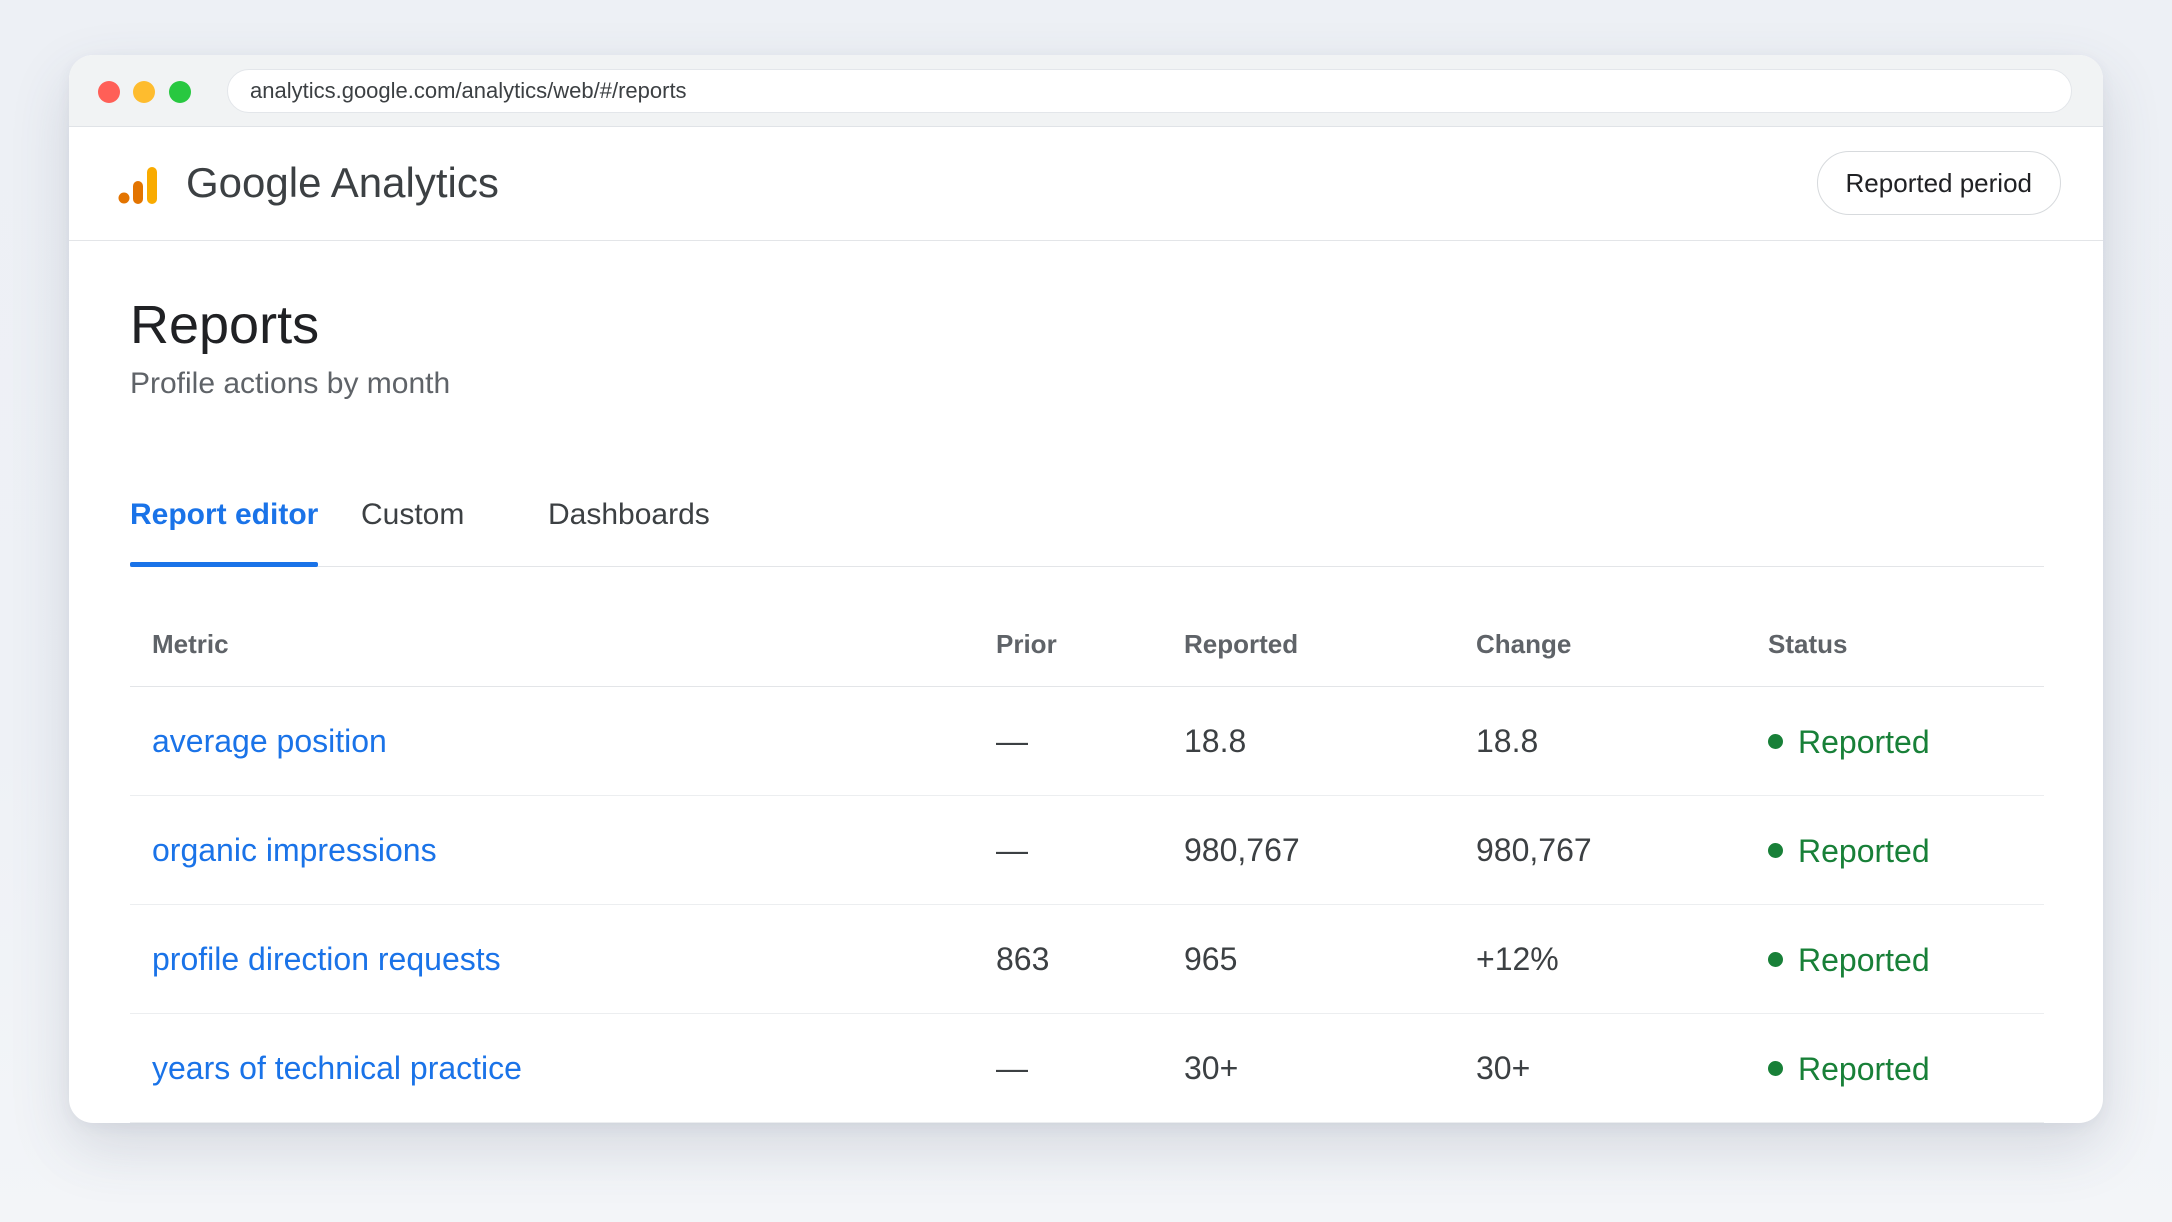 The height and width of the screenshot is (1222, 2172). Describe the element at coordinates (1808, 644) in the screenshot. I see `column-header-status: Status` at that location.